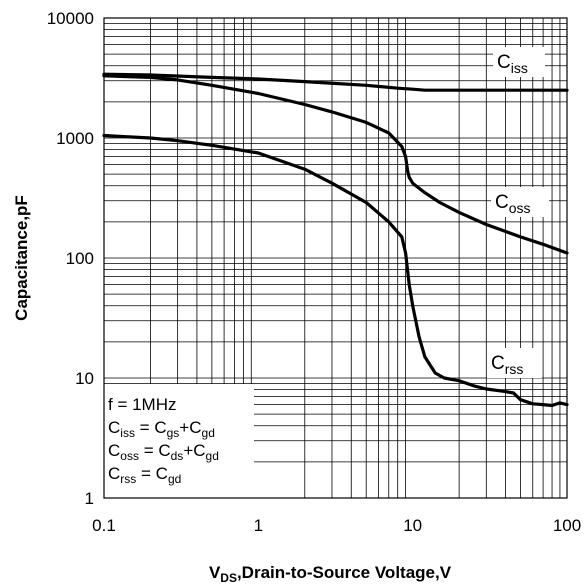 This screenshot has height=587, width=585. What do you see at coordinates (512, 64) in the screenshot?
I see `curve-label-ciss: Ciss` at bounding box center [512, 64].